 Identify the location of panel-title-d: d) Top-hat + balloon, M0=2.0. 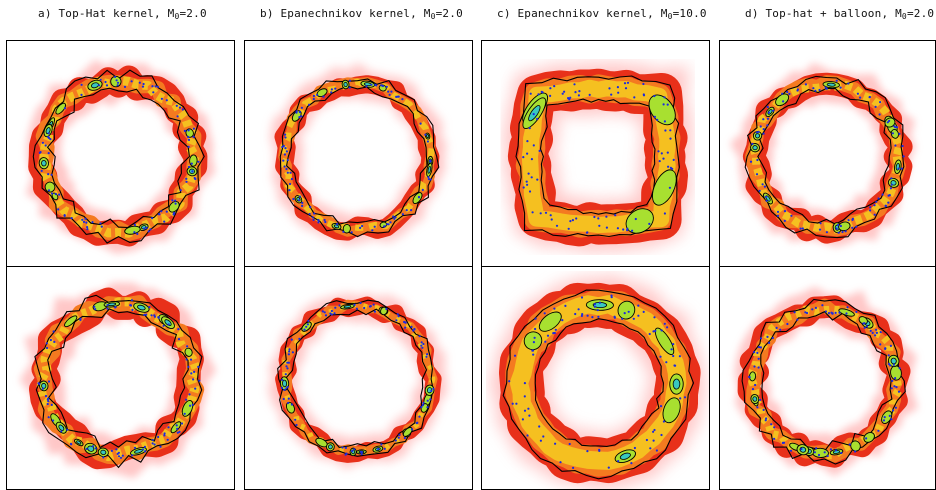
(840, 14).